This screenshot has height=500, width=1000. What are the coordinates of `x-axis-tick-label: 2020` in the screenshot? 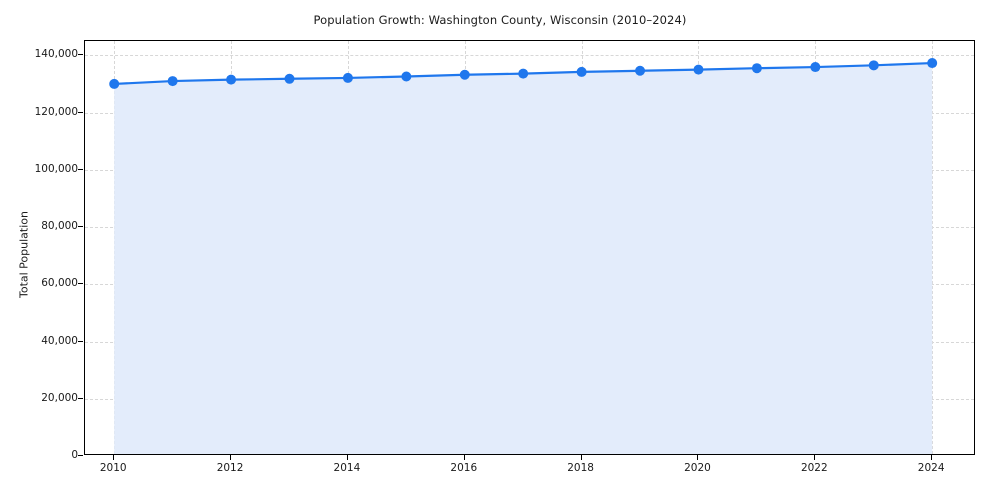 It's located at (697, 468).